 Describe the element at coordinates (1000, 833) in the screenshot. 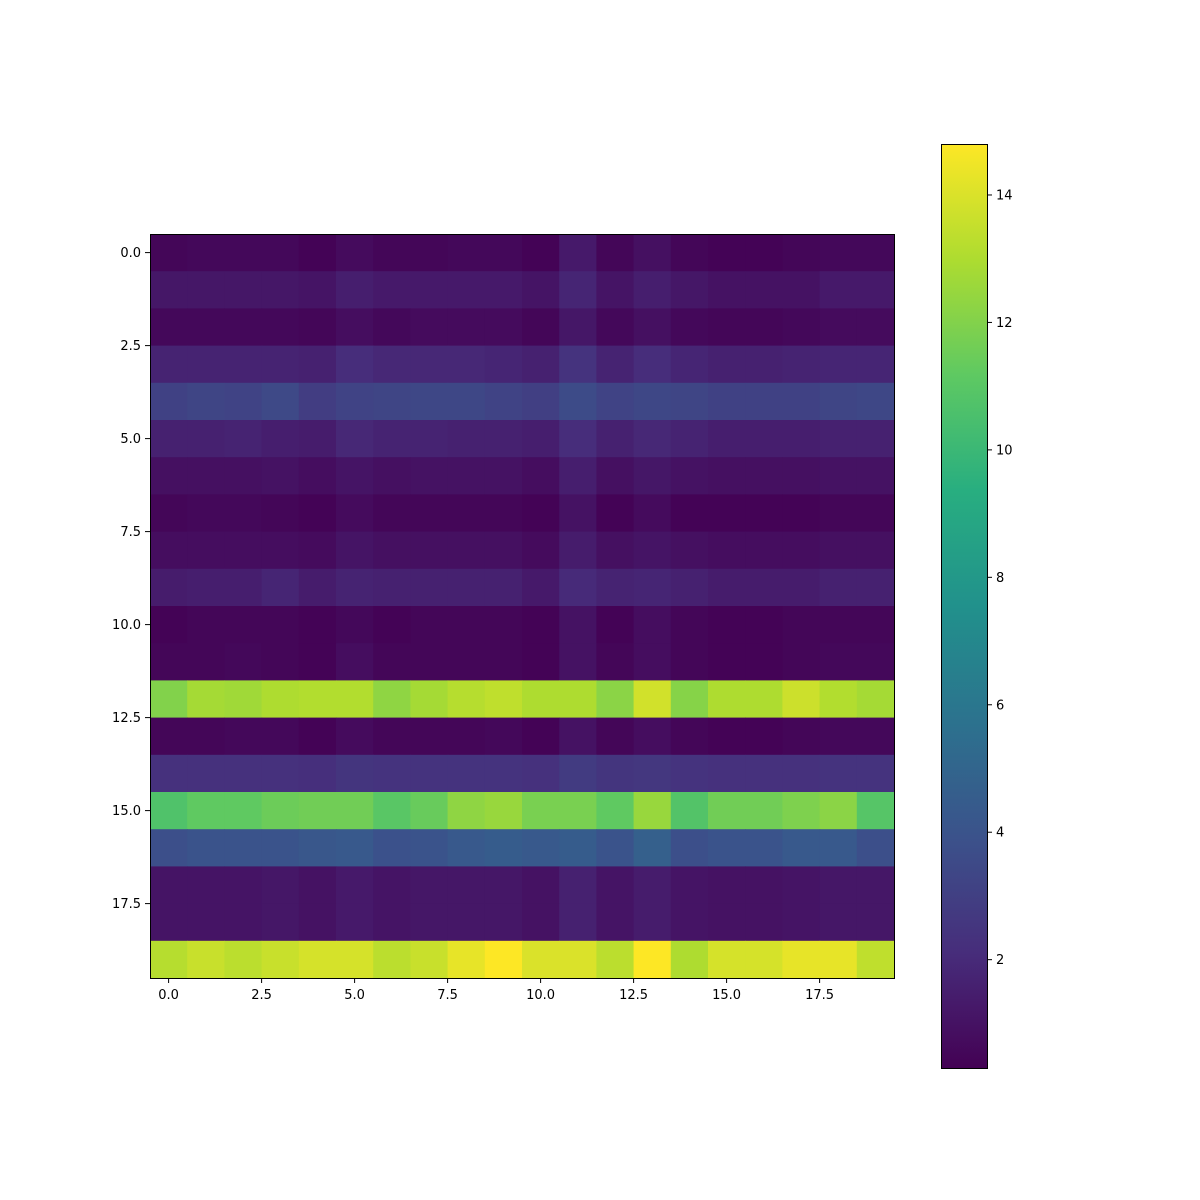

I see `colorbar-tick-label: 4` at that location.